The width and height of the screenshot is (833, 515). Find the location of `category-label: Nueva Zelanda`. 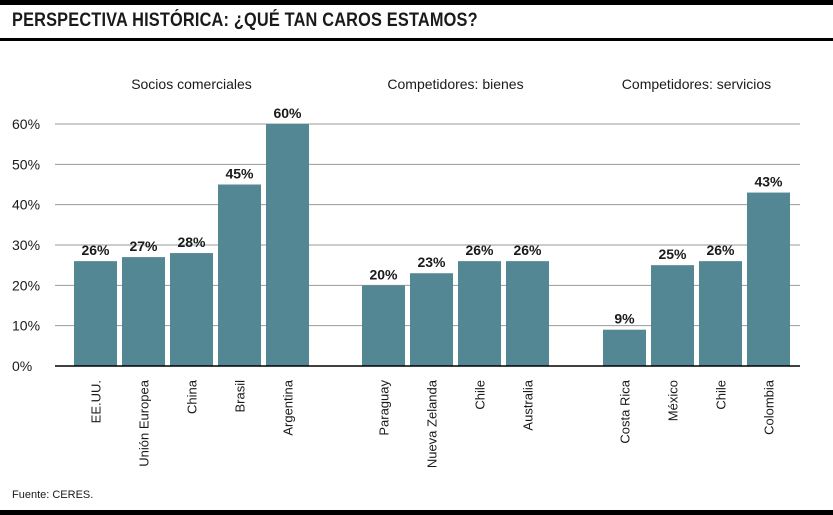

category-label: Nueva Zelanda is located at coordinates (432, 423).